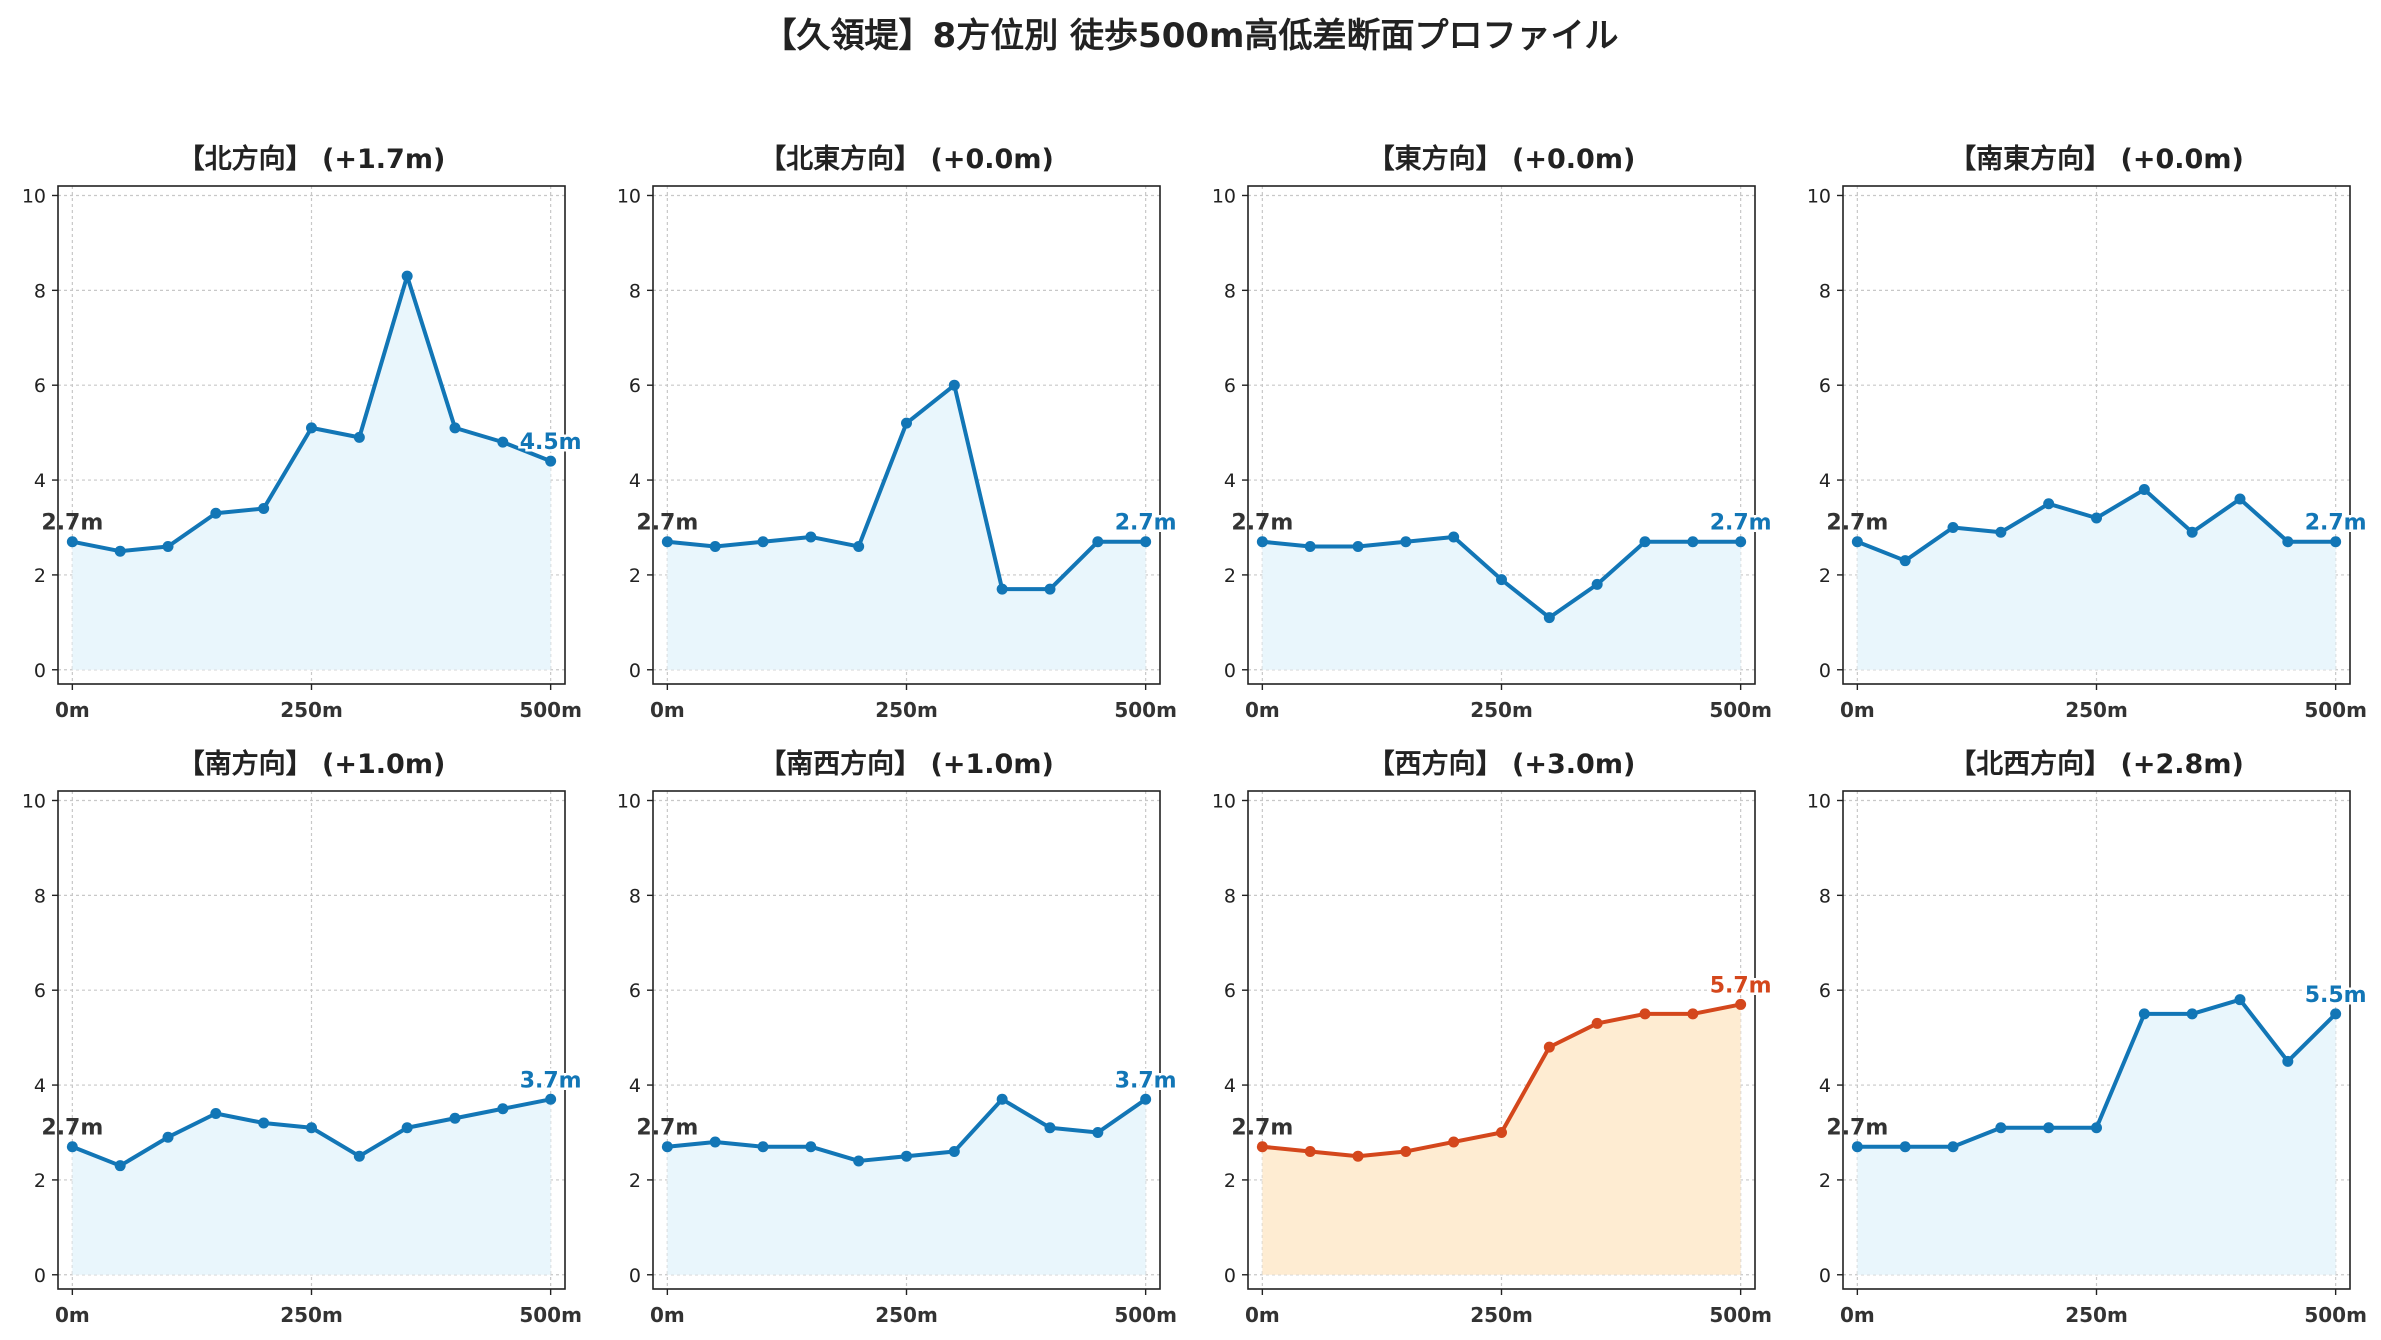 The width and height of the screenshot is (2381, 1340). Describe the element at coordinates (906, 764) in the screenshot. I see `panel-title: 【南西方向】 (+1.0m)` at that location.